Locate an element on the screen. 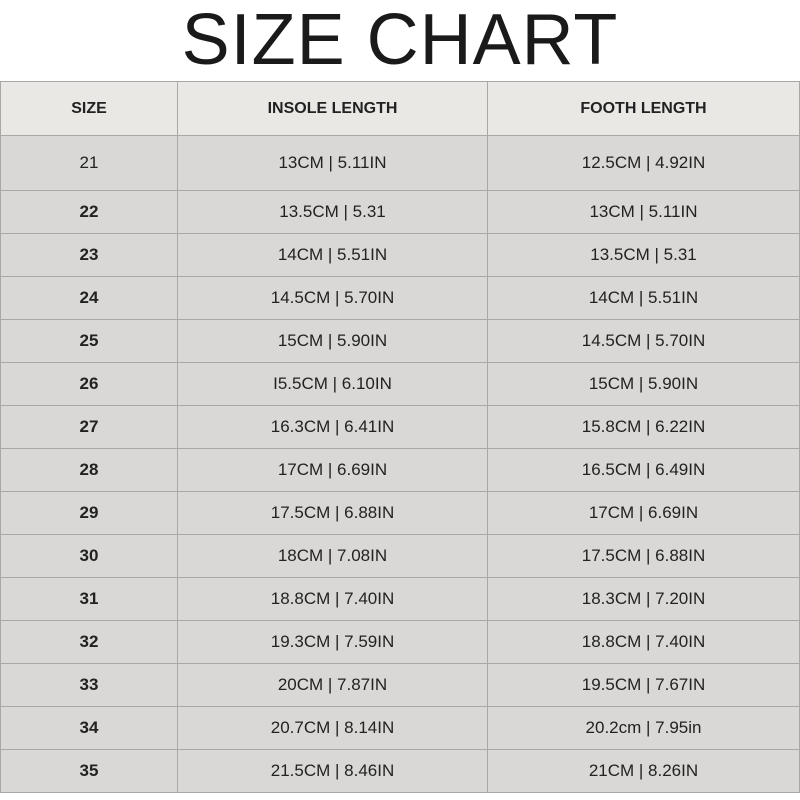  header-foot-length: FOOTH LENGTH is located at coordinates (643, 108).